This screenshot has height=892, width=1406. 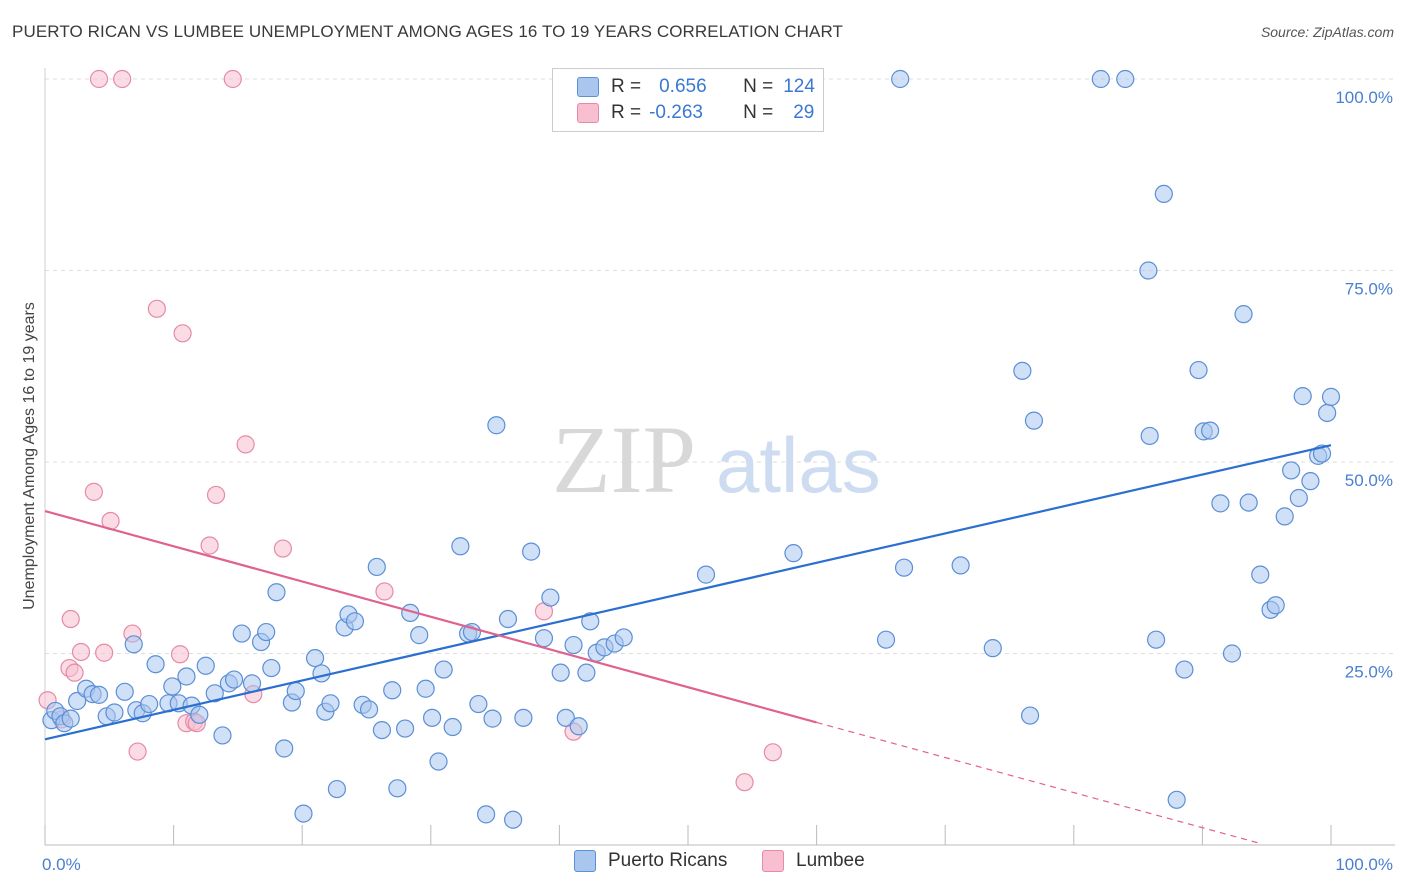 What do you see at coordinates (1369, 480) in the screenshot?
I see `y-tick-label: 50.0%` at bounding box center [1369, 480].